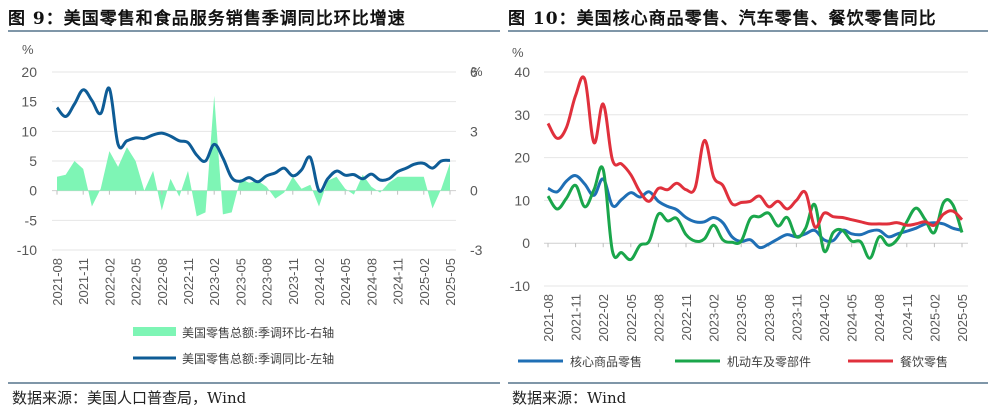 The height and width of the screenshot is (412, 999). What do you see at coordinates (569, 398) in the screenshot?
I see `figure-10-source: 数据来源：Wind` at bounding box center [569, 398].